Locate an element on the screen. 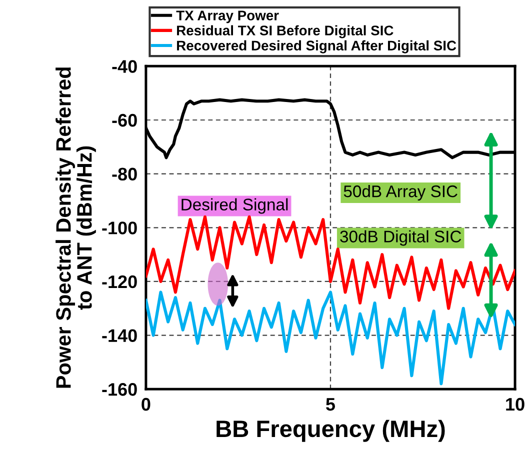  legend-label: TX Array Power is located at coordinates (227, 17).